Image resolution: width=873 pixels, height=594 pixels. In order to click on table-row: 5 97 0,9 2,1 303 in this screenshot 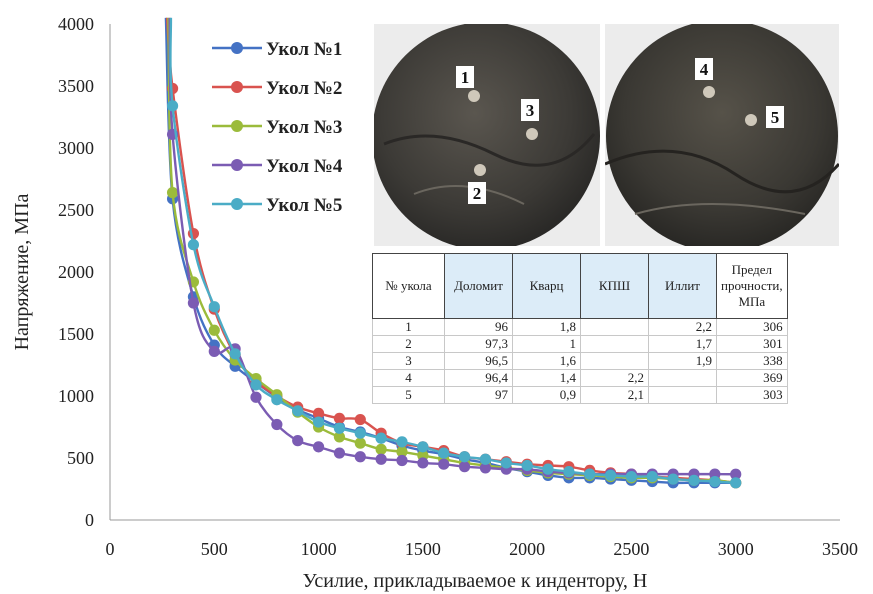, I will do `click(580, 395)`.